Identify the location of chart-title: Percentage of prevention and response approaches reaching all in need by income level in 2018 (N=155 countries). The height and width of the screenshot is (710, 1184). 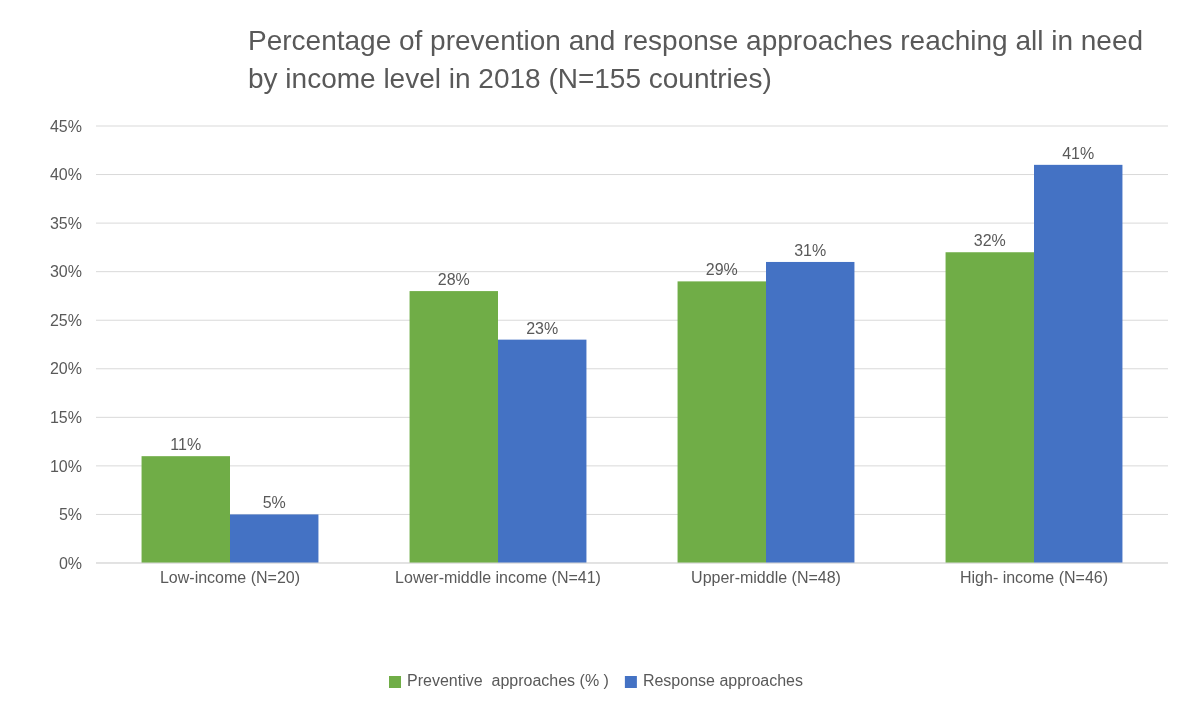
(696, 59).